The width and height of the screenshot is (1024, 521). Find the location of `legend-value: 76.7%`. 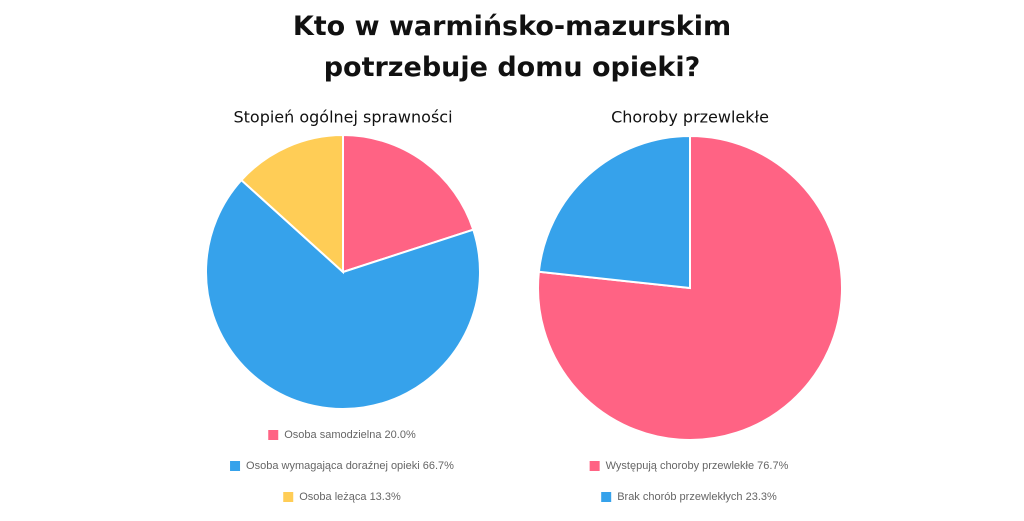

legend-value: 76.7% is located at coordinates (772, 466).